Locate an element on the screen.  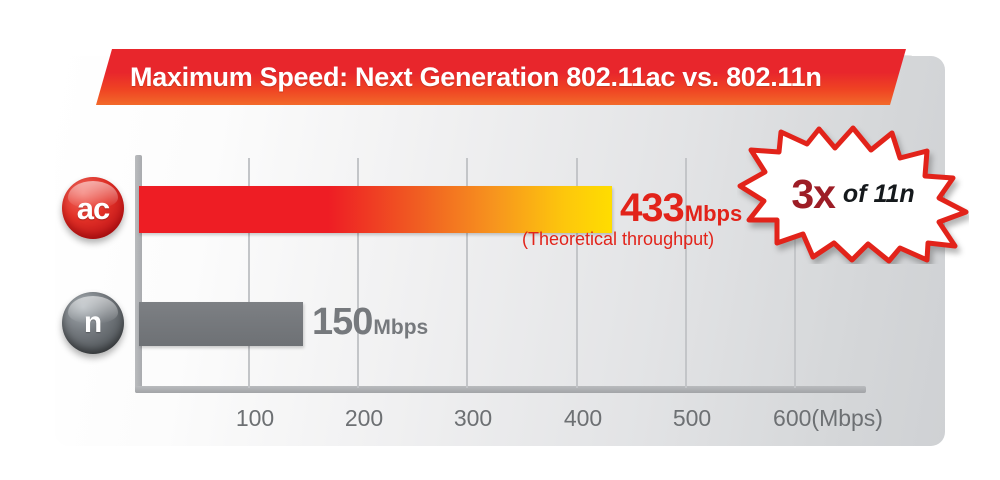
badge-n-label: n is located at coordinates (93, 322).